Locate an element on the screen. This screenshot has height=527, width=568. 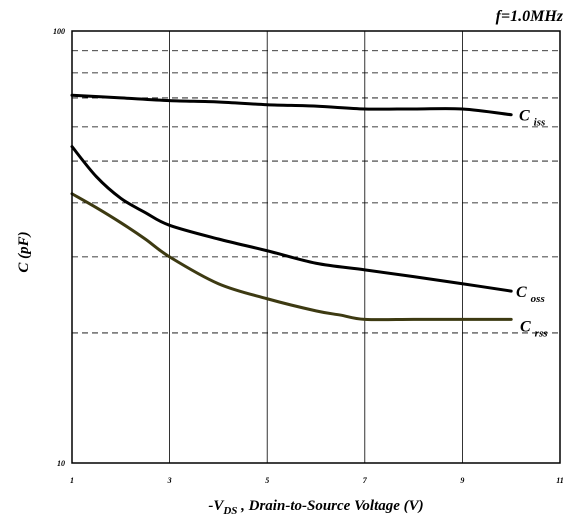
x-tick-label-9: 9 is located at coordinates (462, 480).